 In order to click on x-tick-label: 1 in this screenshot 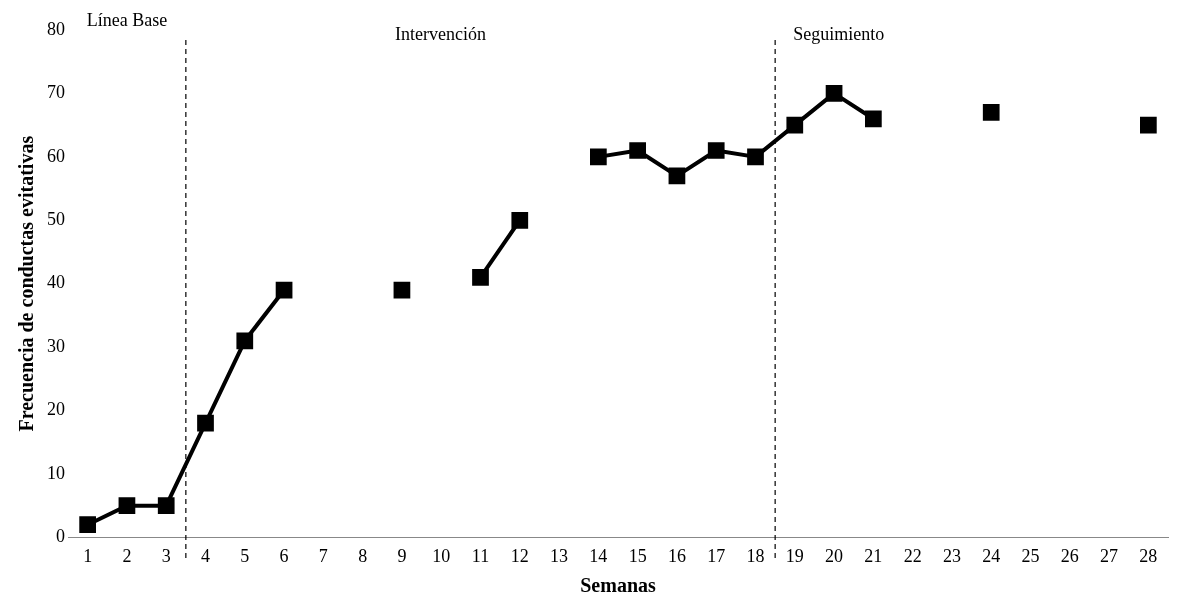, I will do `click(88, 555)`.